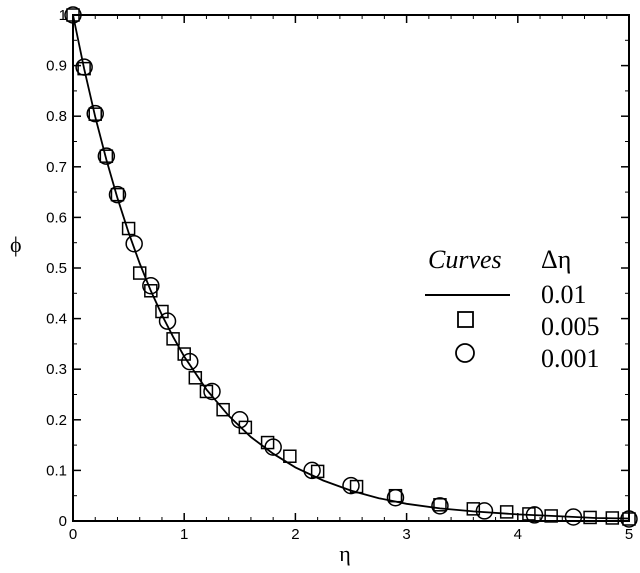 The image size is (640, 573). I want to click on x-tick-label: 2, so click(295, 534).